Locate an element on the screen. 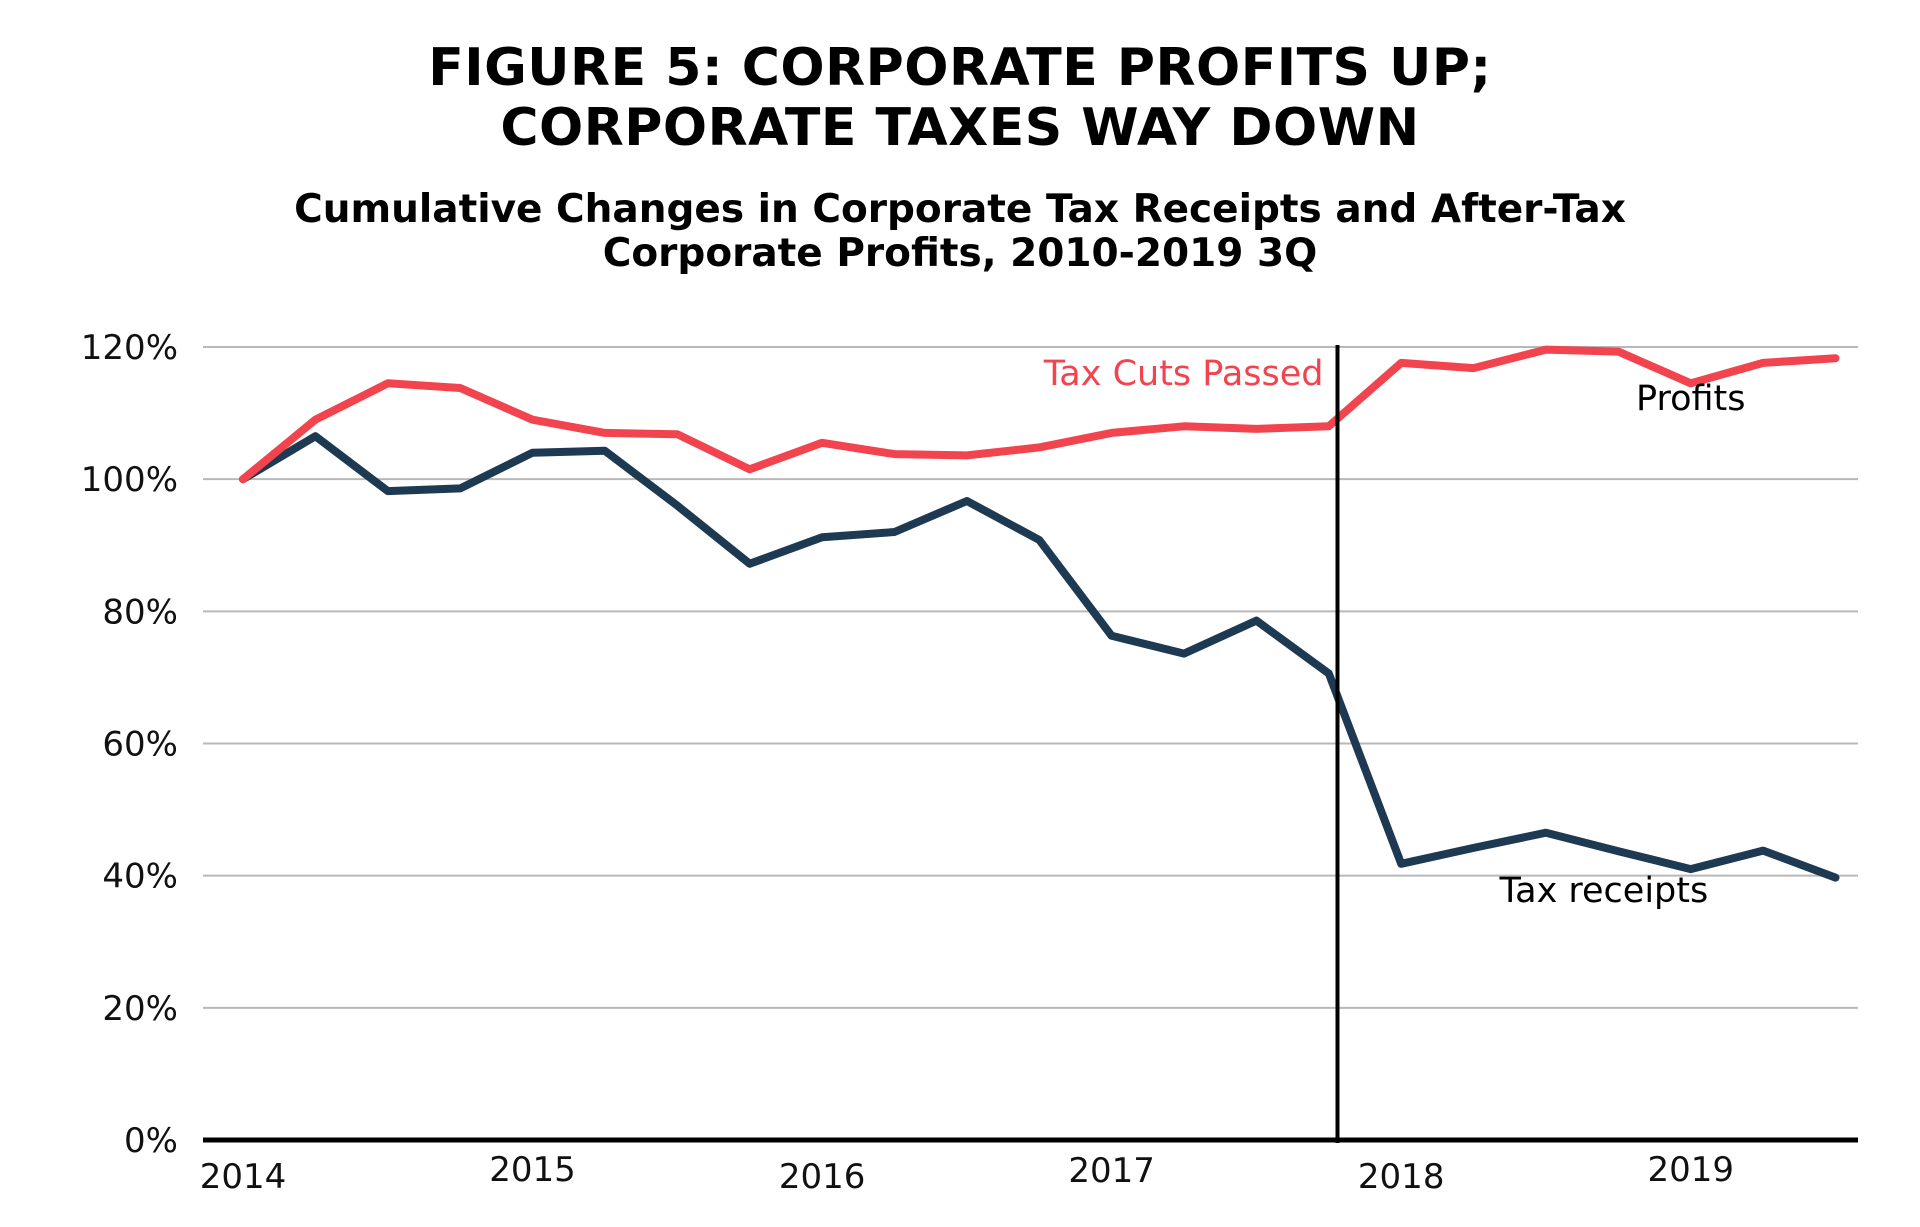 The image size is (1920, 1227). y-tick-label: 120% is located at coordinates (129, 348).